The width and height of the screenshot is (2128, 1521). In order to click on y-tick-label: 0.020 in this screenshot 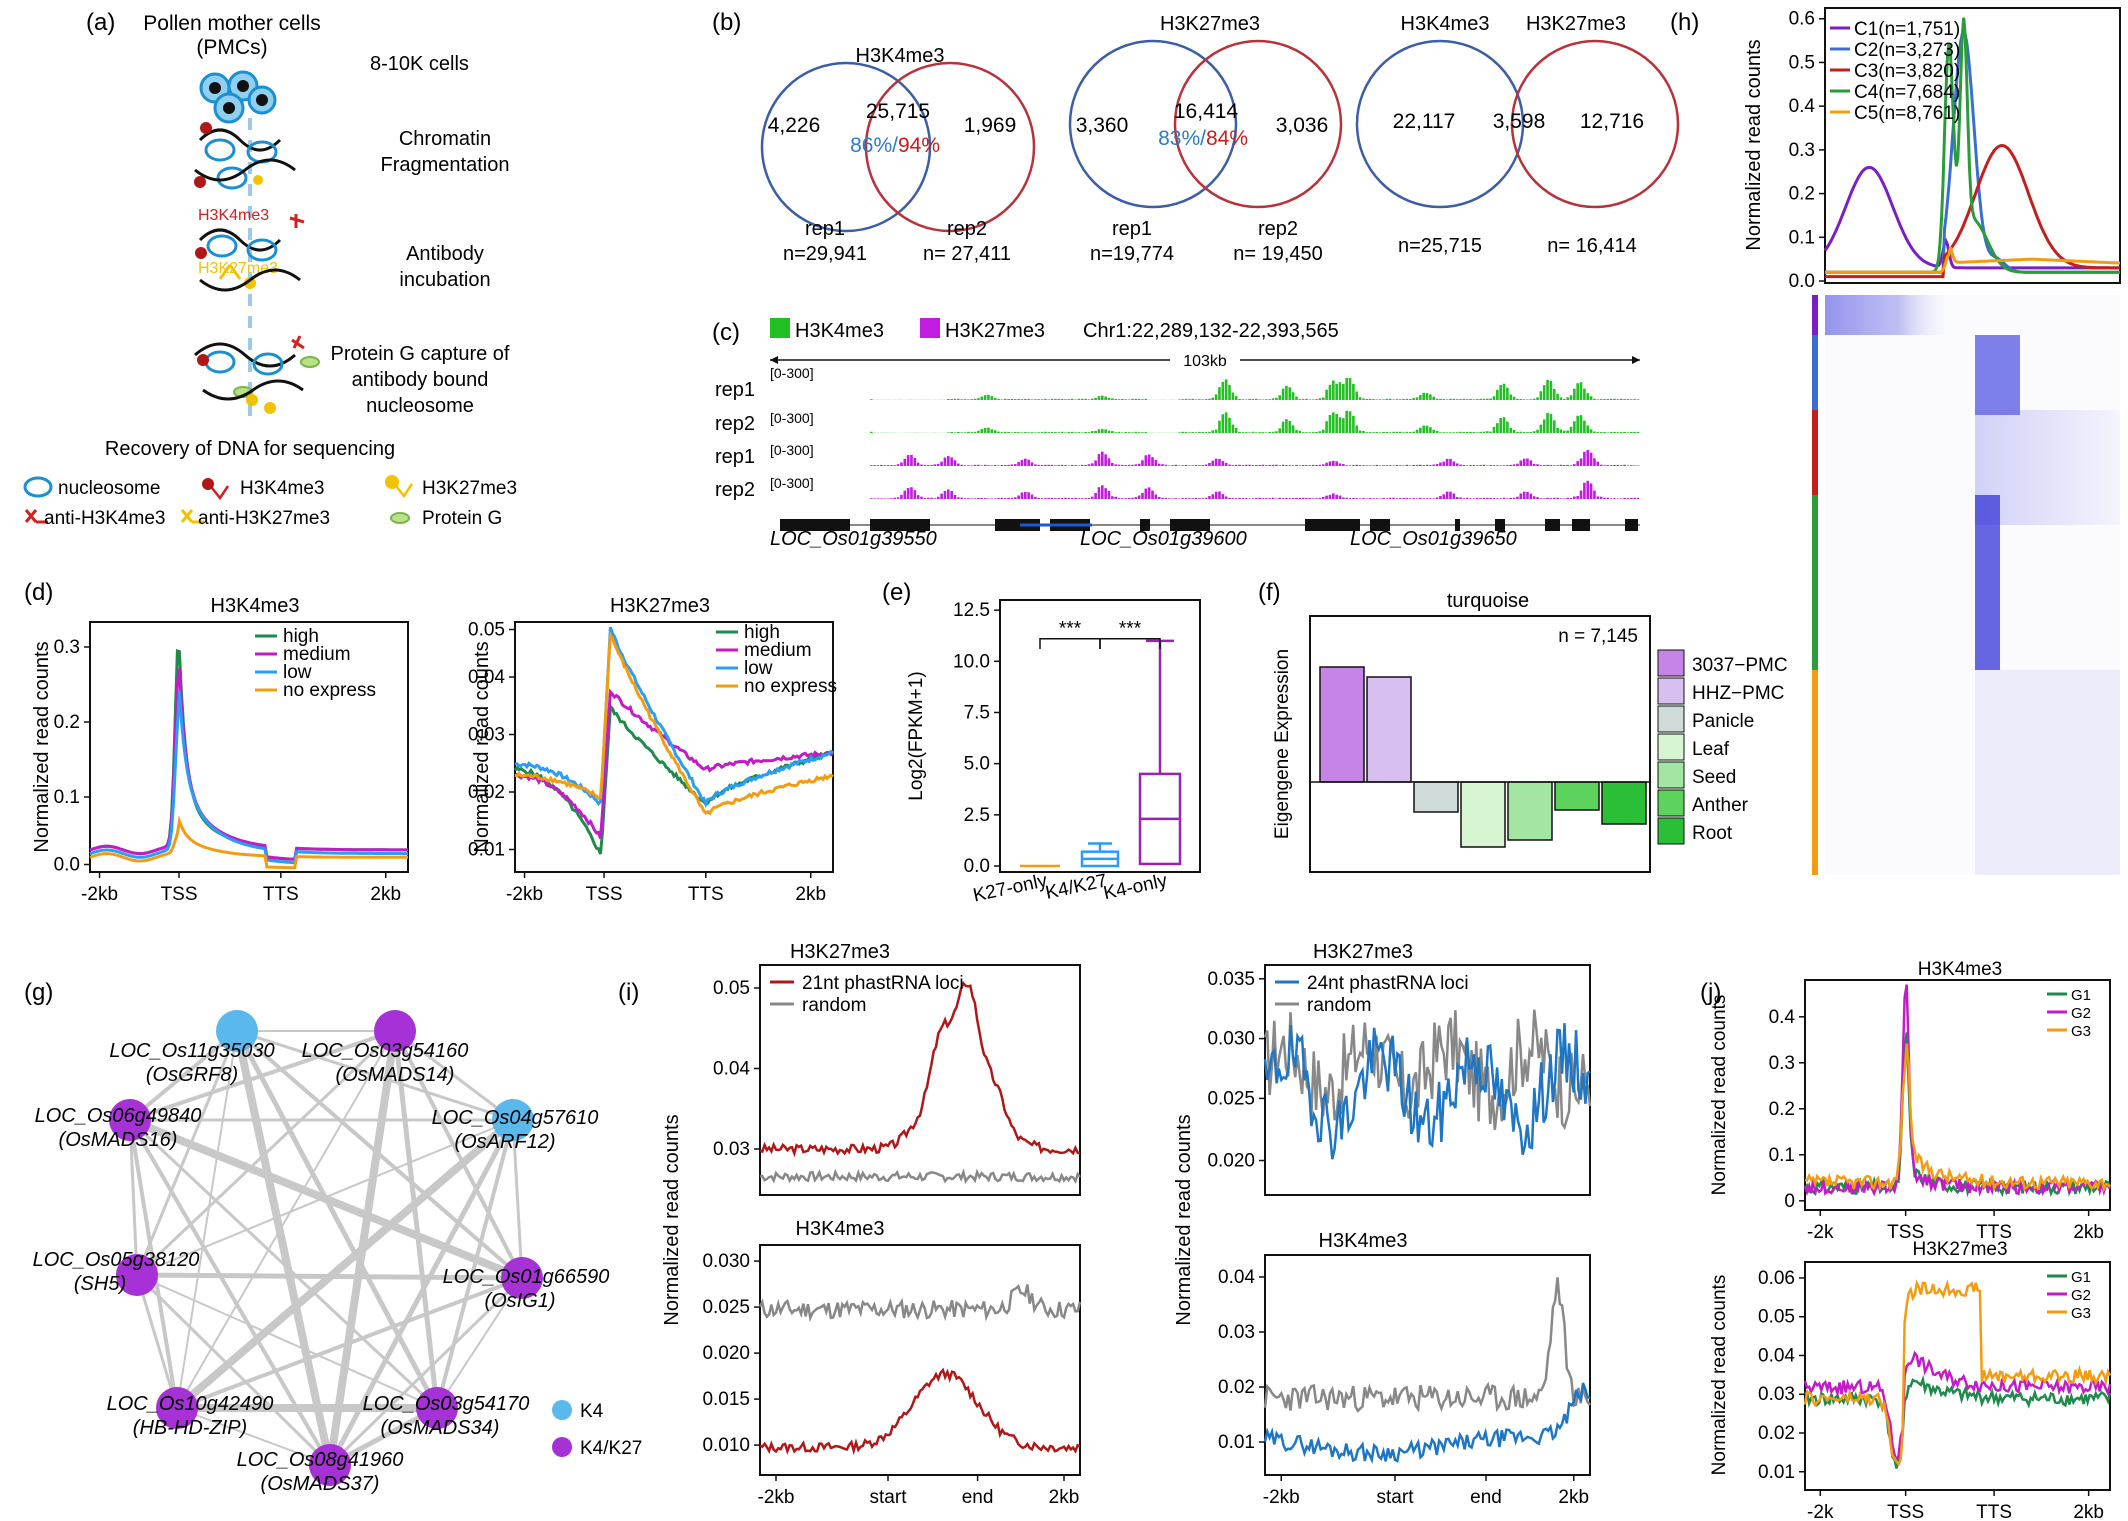, I will do `click(726, 1353)`.